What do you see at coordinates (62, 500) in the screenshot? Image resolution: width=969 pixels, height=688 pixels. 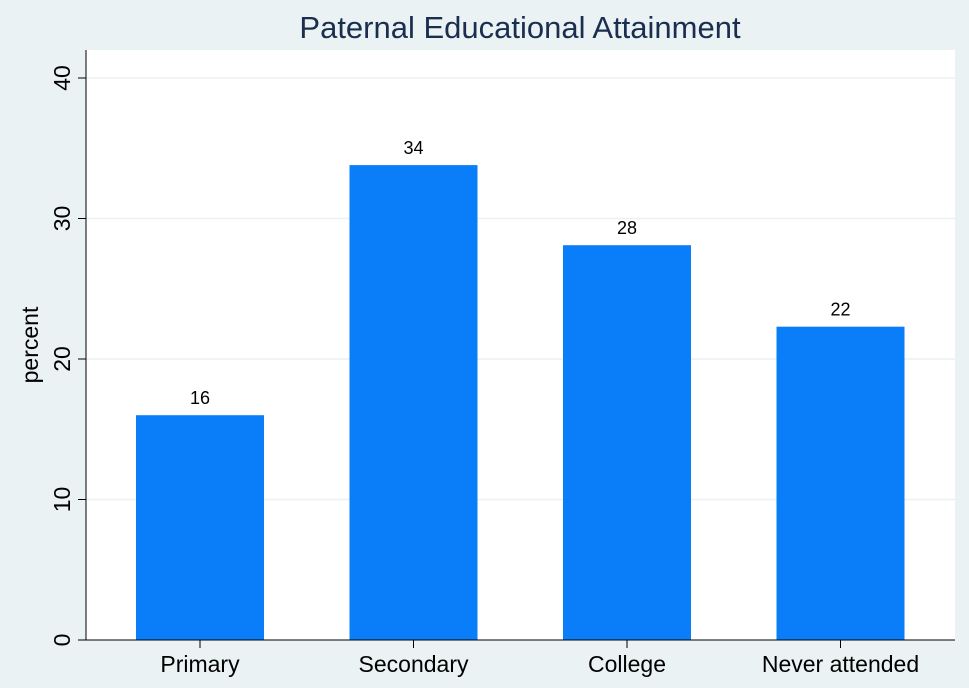 I see `y-tick-label: 10` at bounding box center [62, 500].